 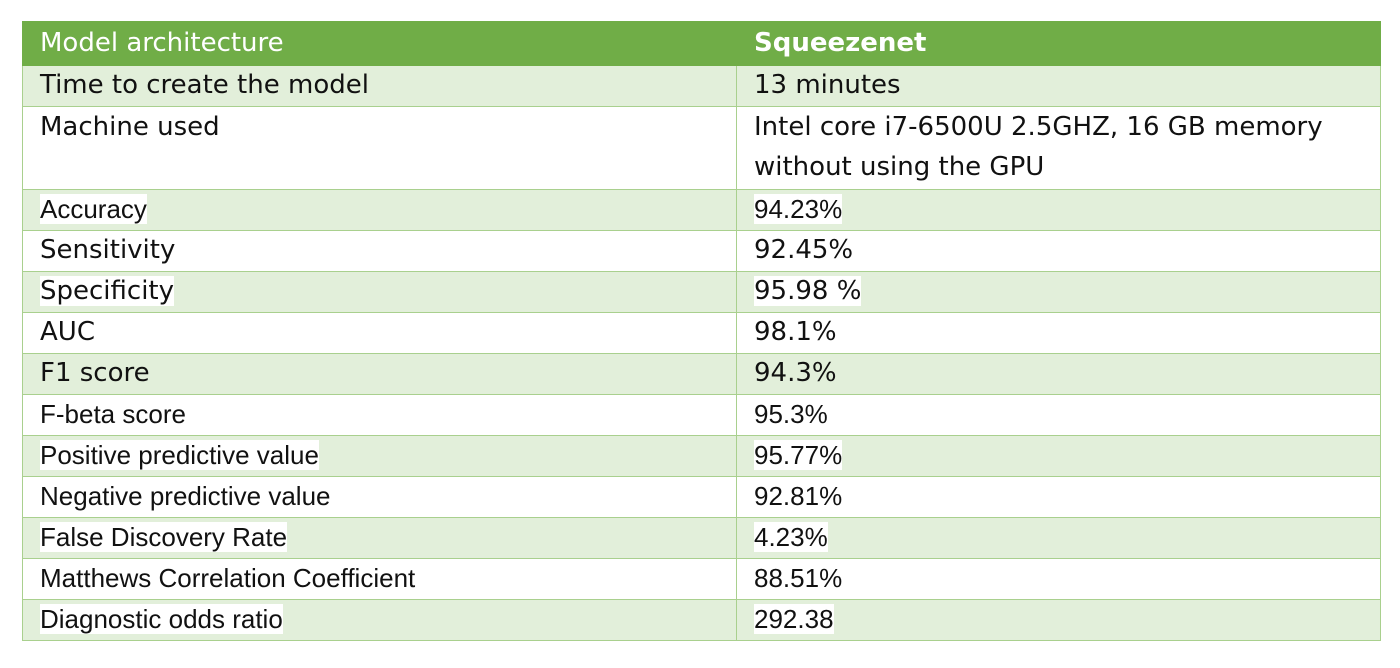 What do you see at coordinates (179, 455) in the screenshot?
I see `metric-label-text: Positive predictive value` at bounding box center [179, 455].